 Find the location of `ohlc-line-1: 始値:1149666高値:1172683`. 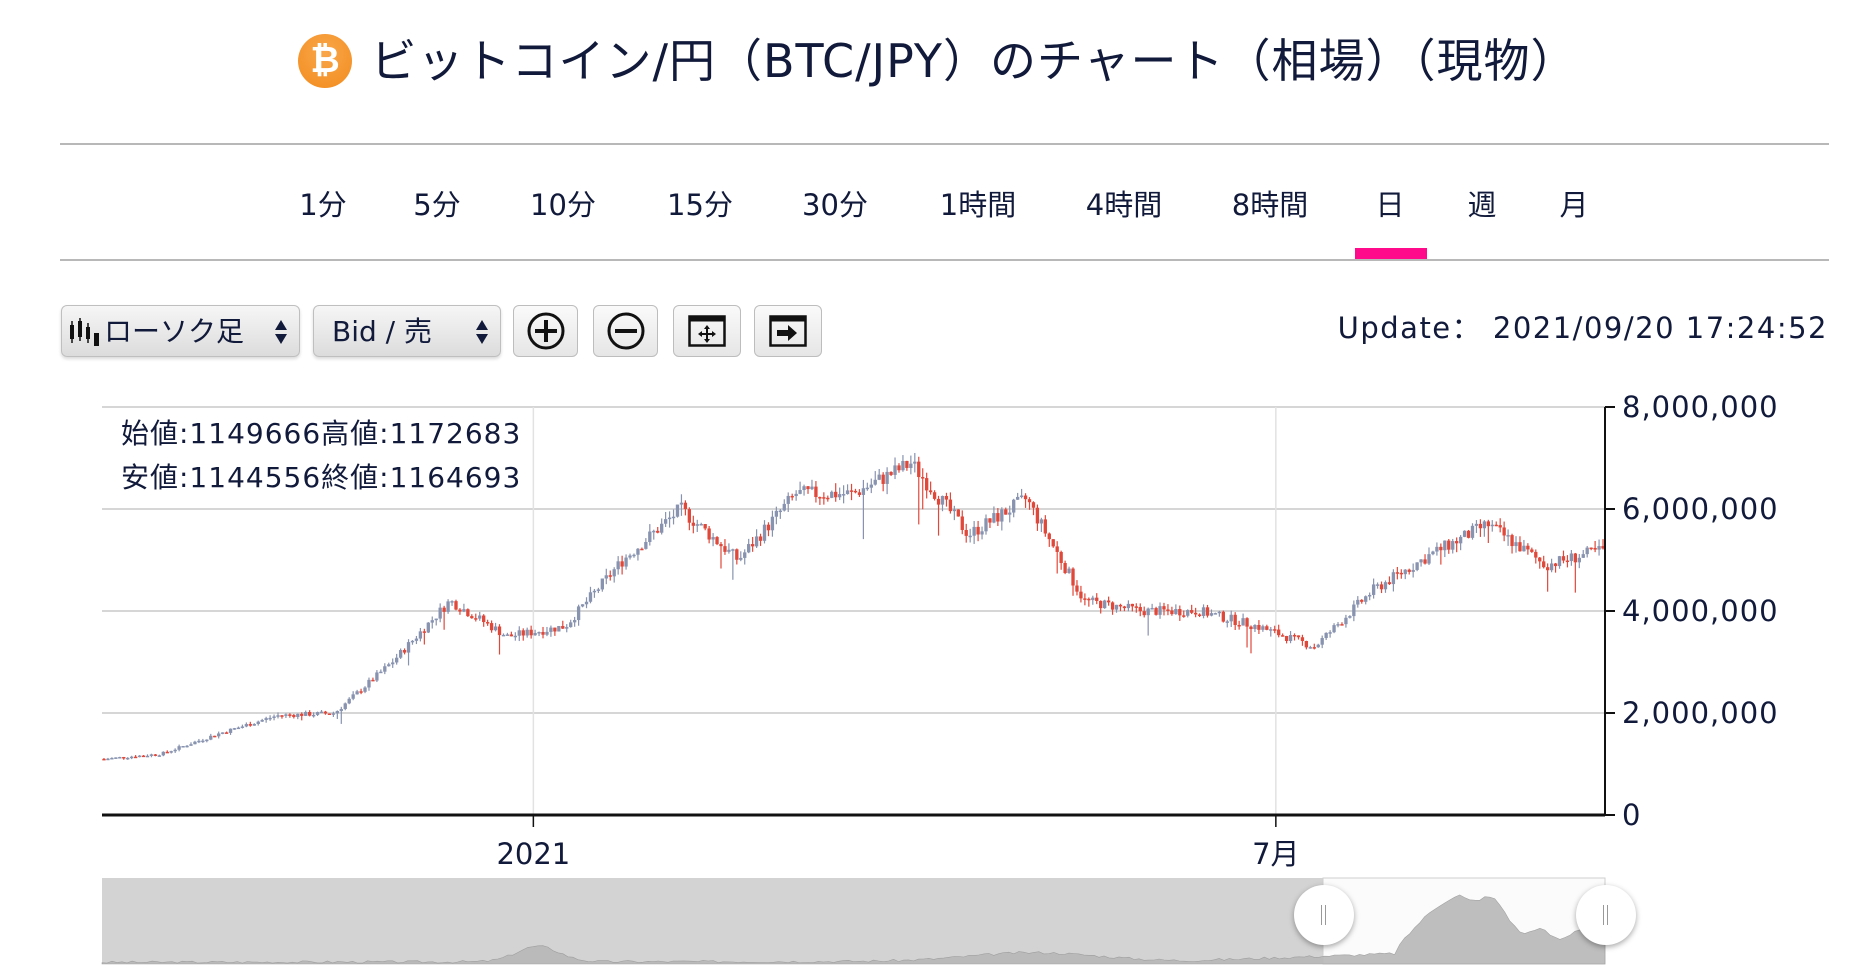

ohlc-line-1: 始値:1149666高値:1172683 is located at coordinates (321, 433).